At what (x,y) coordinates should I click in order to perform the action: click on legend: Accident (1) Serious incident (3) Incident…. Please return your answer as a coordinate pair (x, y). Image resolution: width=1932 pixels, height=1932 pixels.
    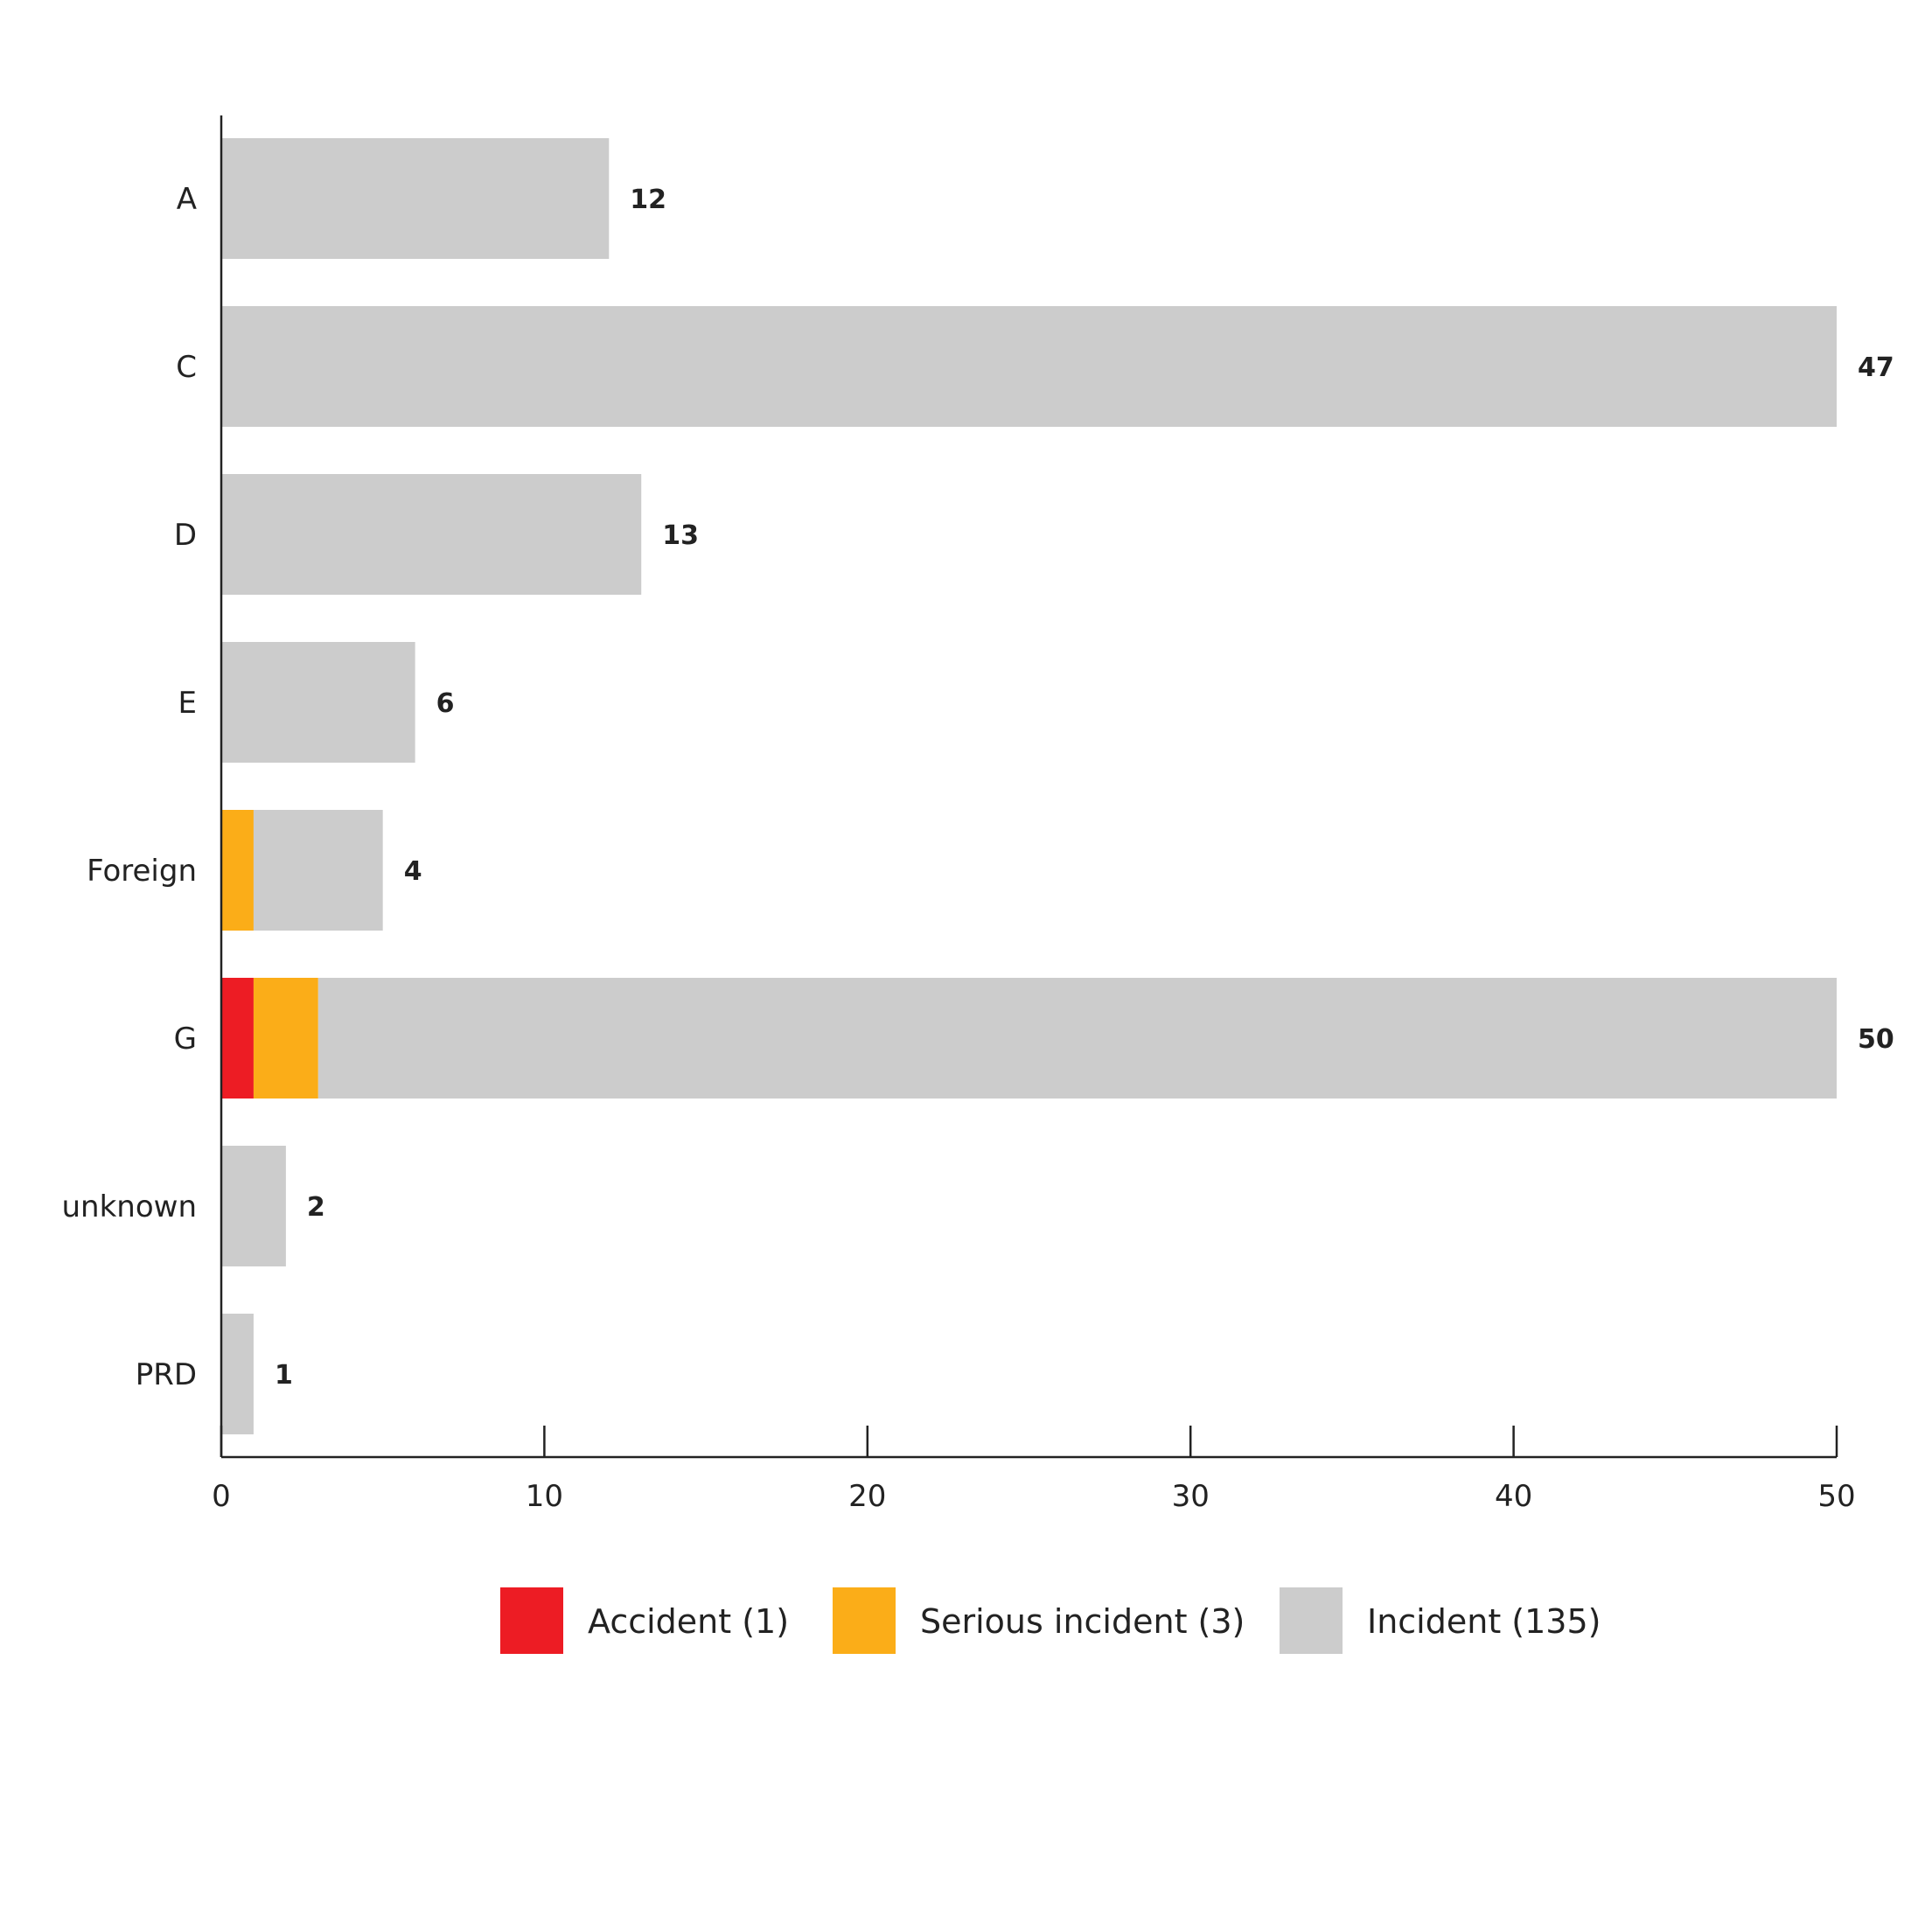
    Looking at the image, I should click on (1050, 1620).